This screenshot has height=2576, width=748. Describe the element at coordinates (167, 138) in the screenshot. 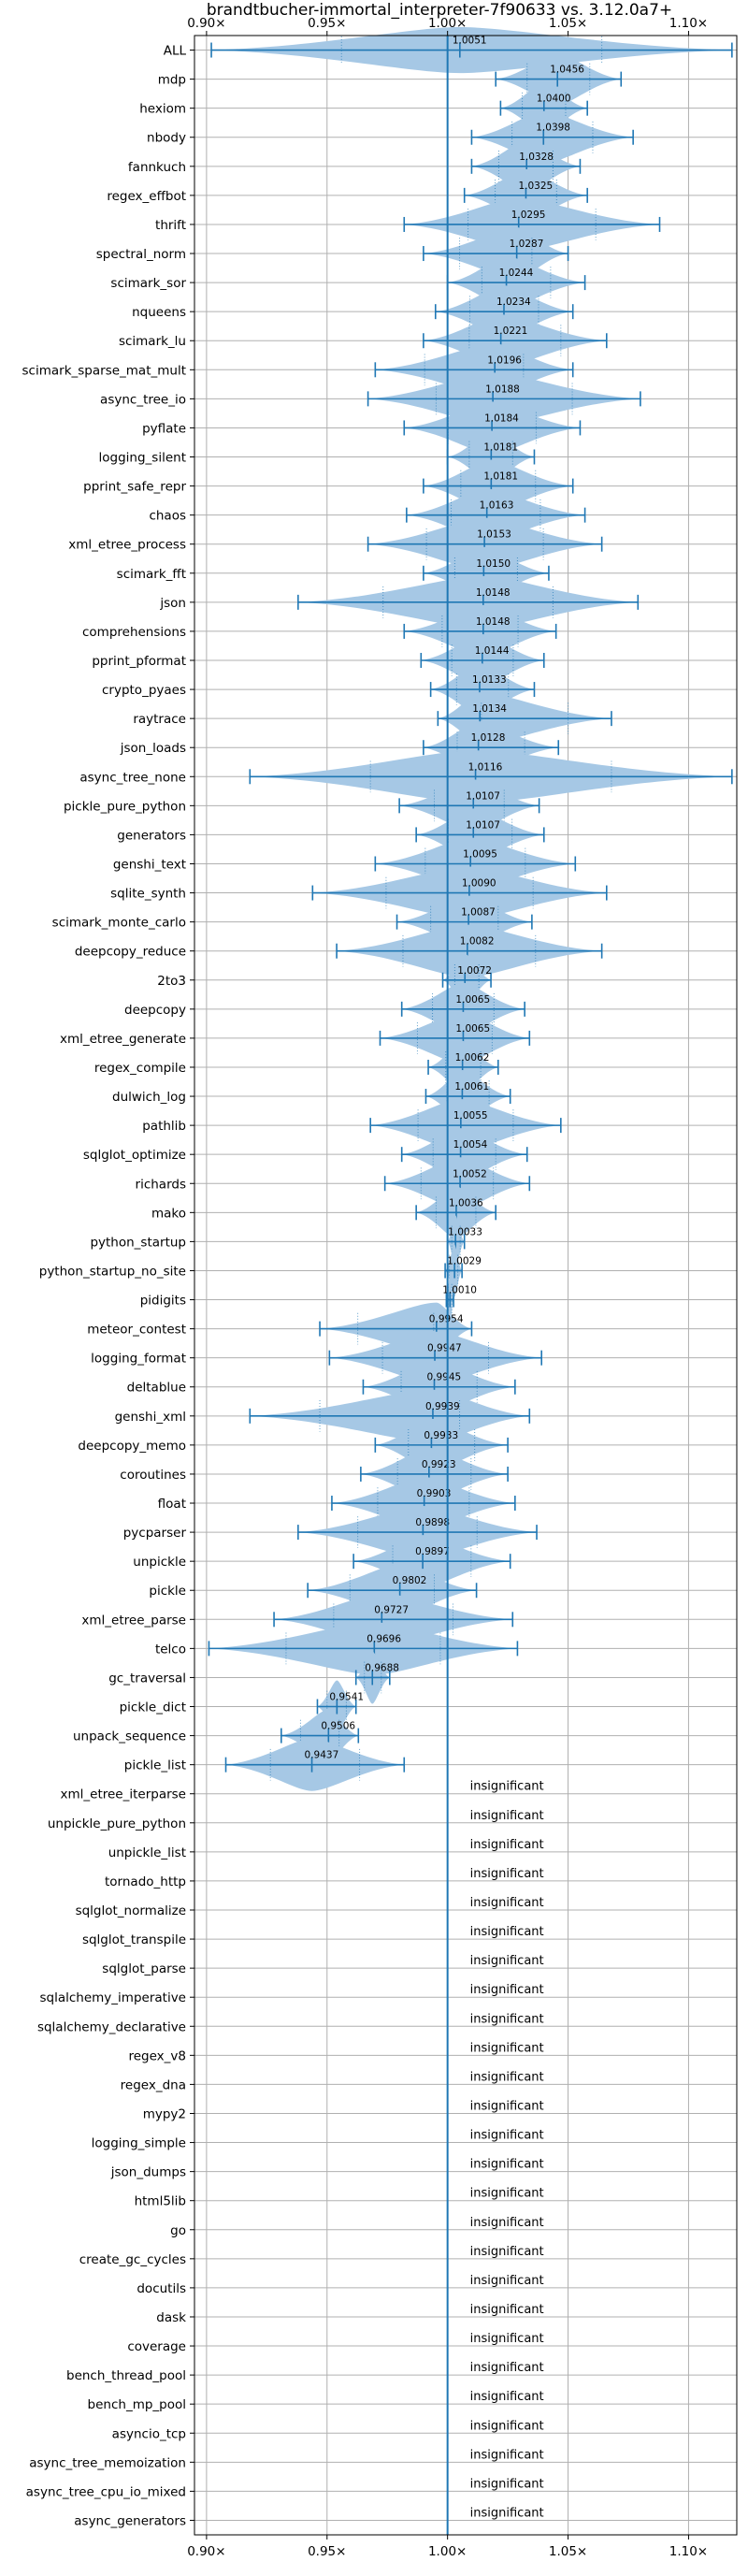

I see `y-tick-label: nbody` at that location.